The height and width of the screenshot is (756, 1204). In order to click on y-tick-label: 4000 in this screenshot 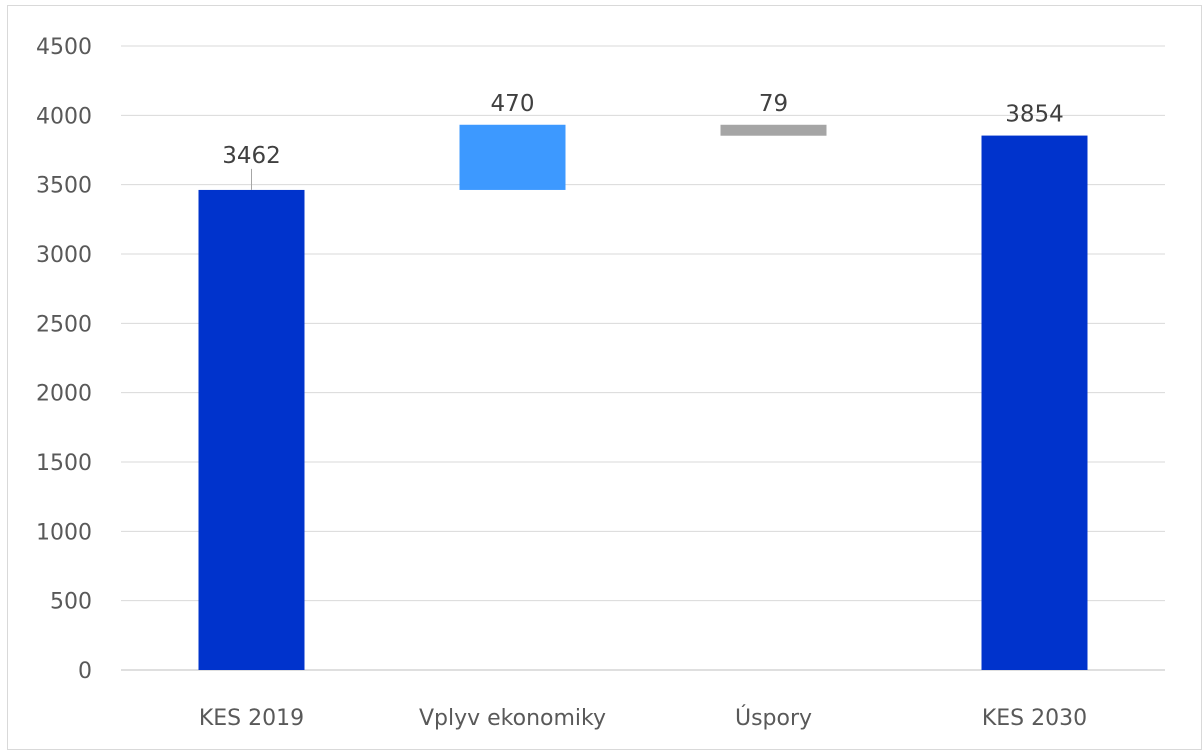, I will do `click(64, 116)`.